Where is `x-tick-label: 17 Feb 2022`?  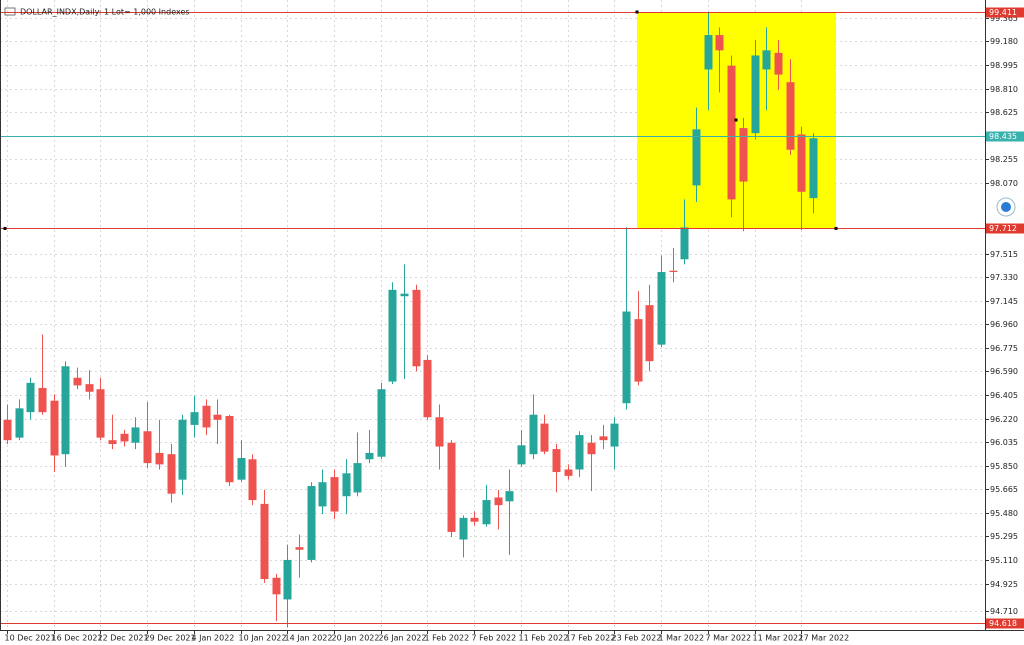
x-tick-label: 17 Feb 2022 is located at coordinates (591, 638).